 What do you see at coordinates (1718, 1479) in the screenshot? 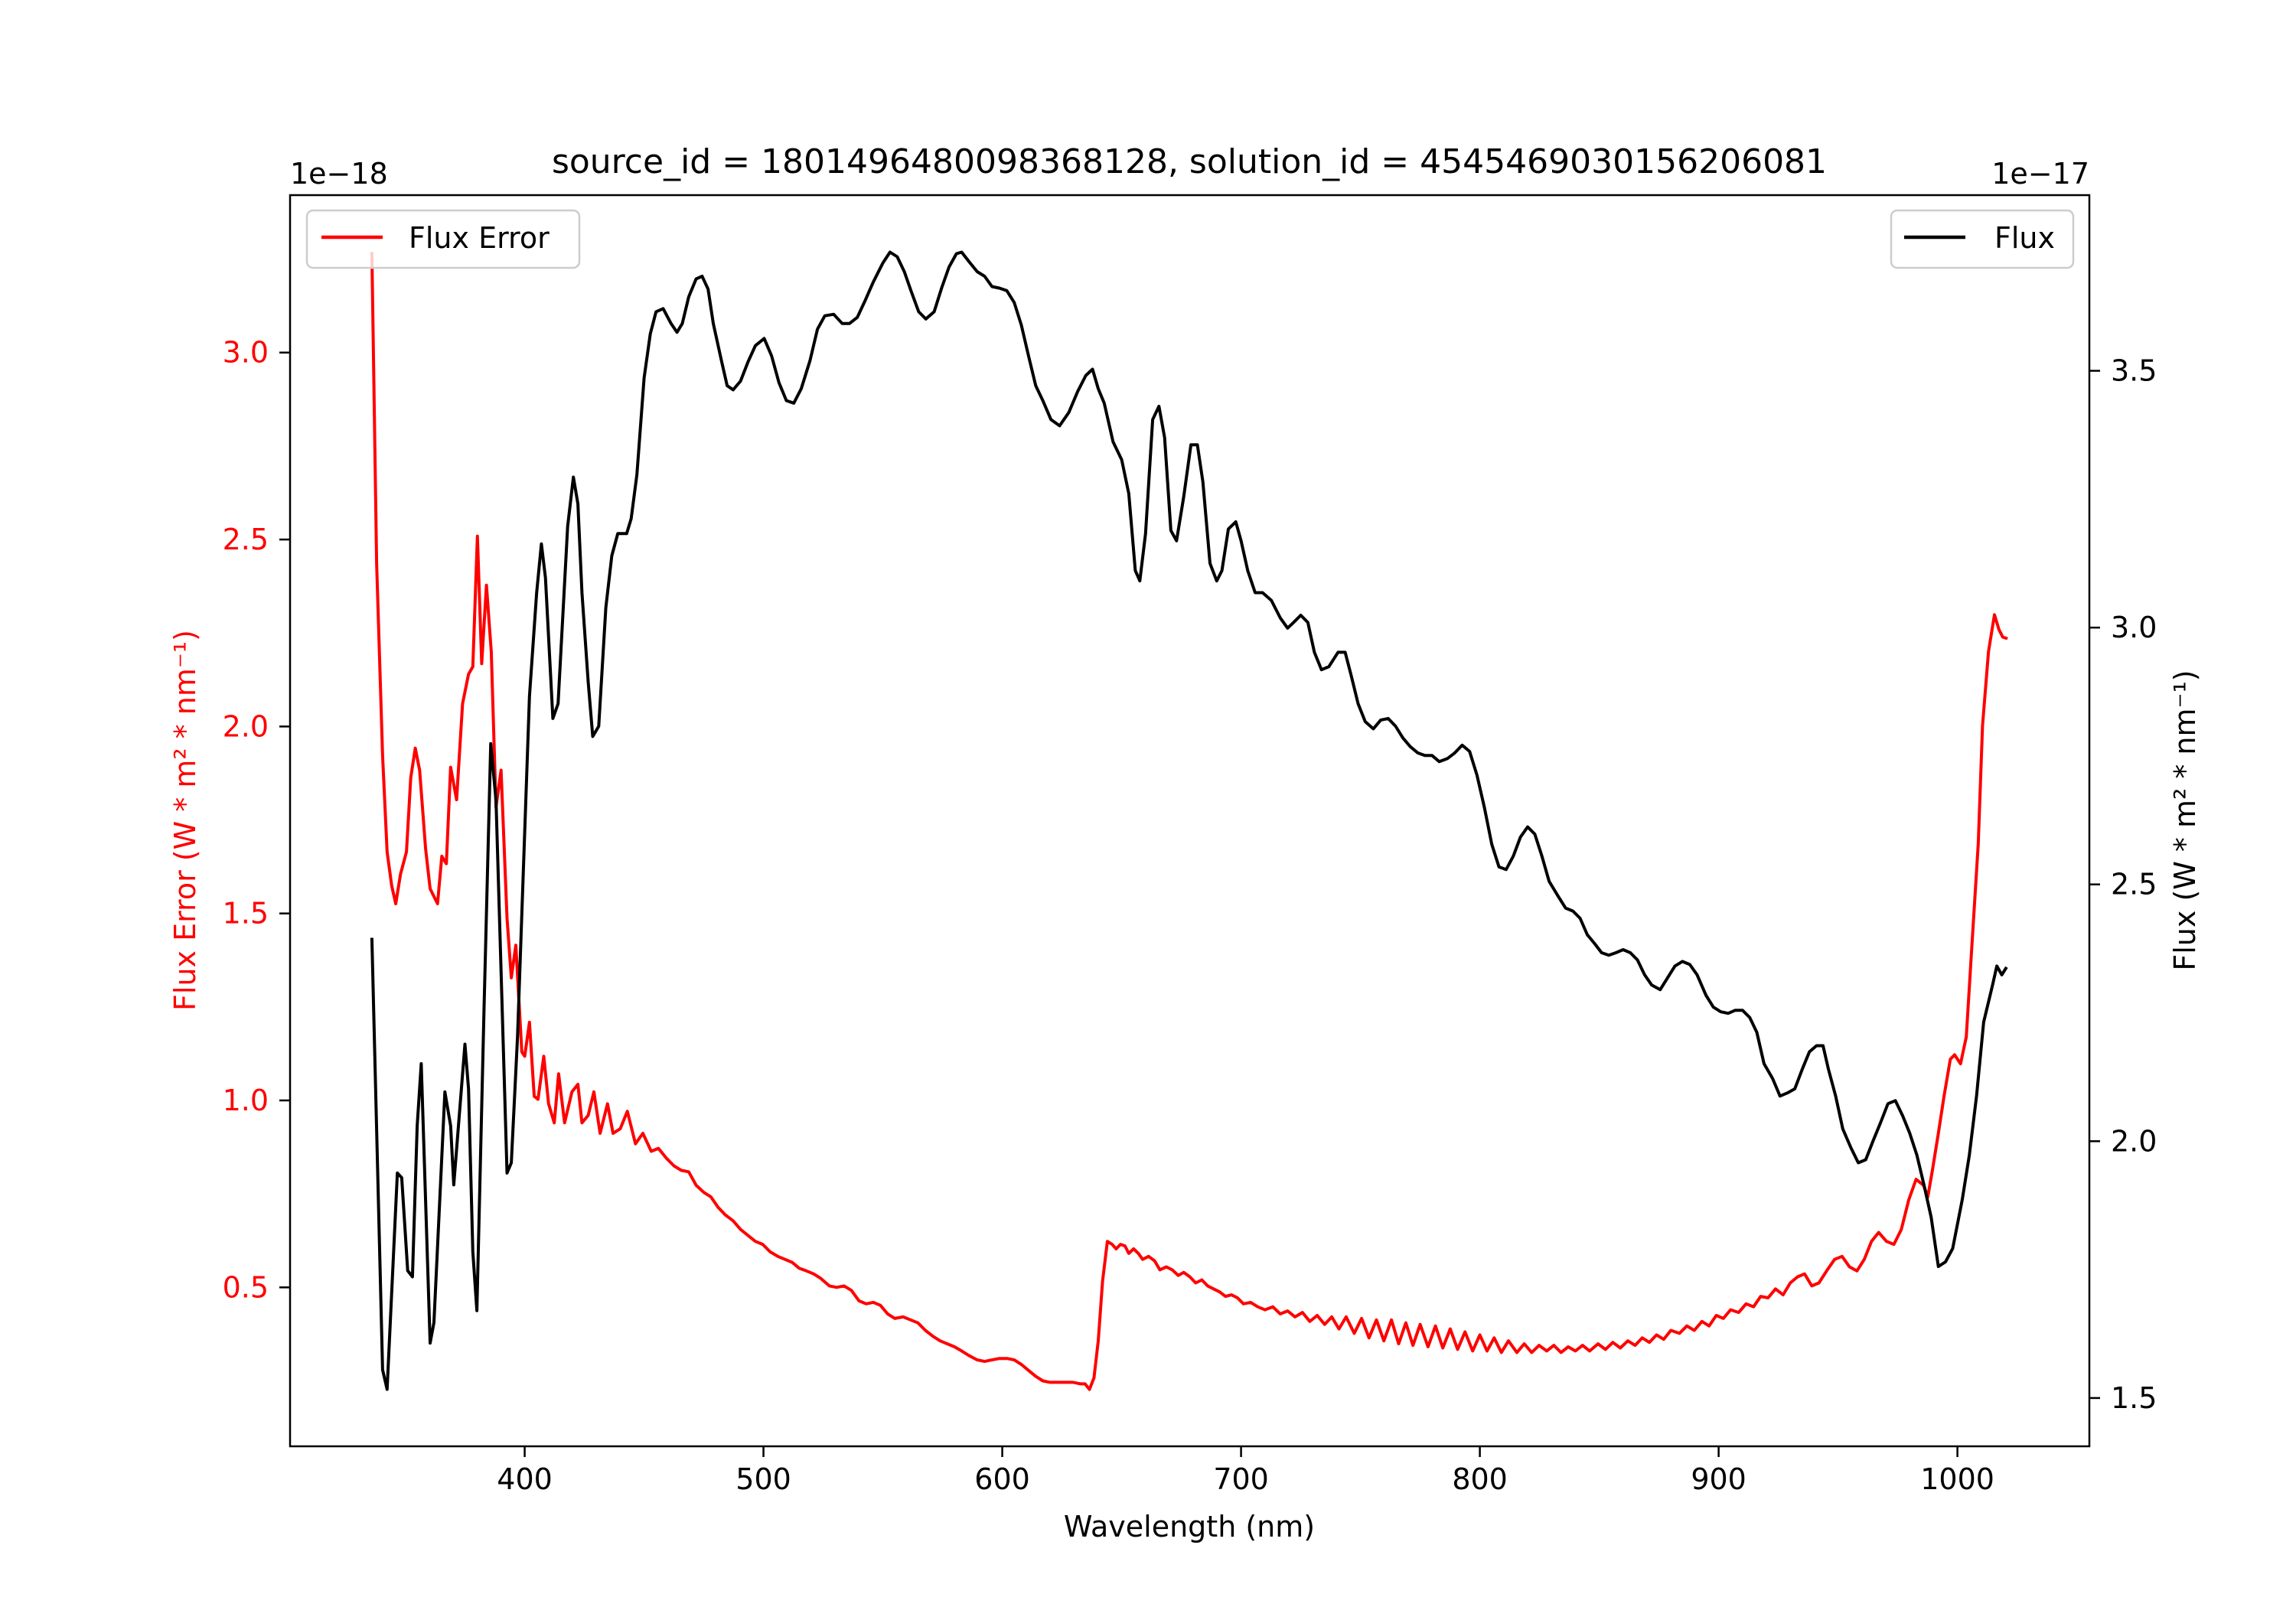
I see `x-tick-label: 900` at bounding box center [1718, 1479].